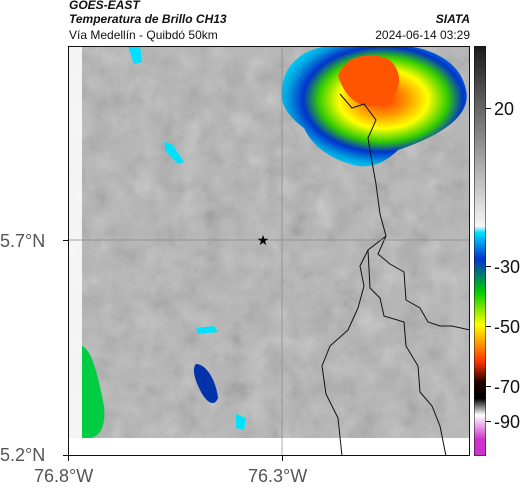 This screenshot has height=491, width=526. Describe the element at coordinates (278, 476) in the screenshot. I see `x-tick-label: 76.3°W` at that location.